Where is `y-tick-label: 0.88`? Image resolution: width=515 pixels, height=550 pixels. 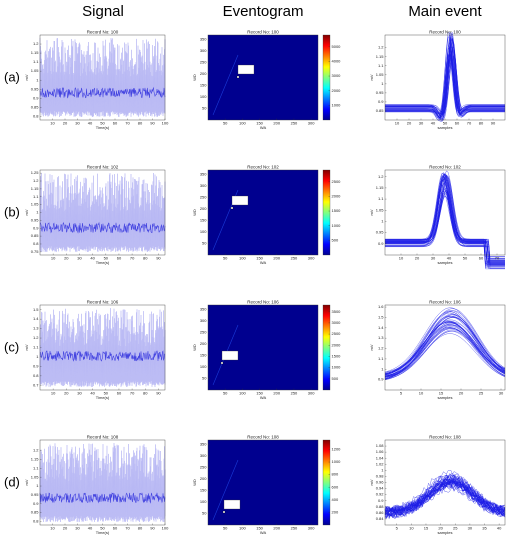
y-tick-label: 0.88 is located at coordinates (380, 506).